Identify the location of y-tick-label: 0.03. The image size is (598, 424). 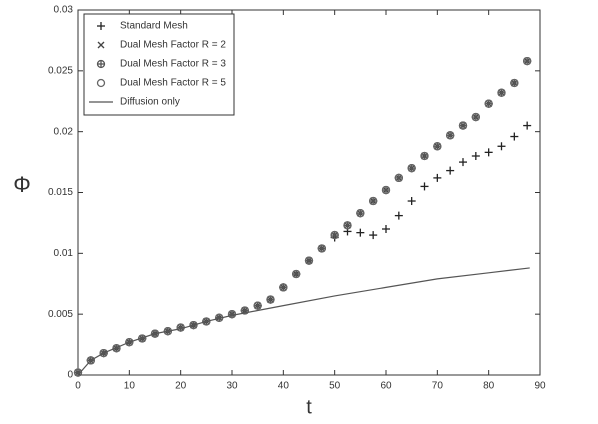
(64, 10).